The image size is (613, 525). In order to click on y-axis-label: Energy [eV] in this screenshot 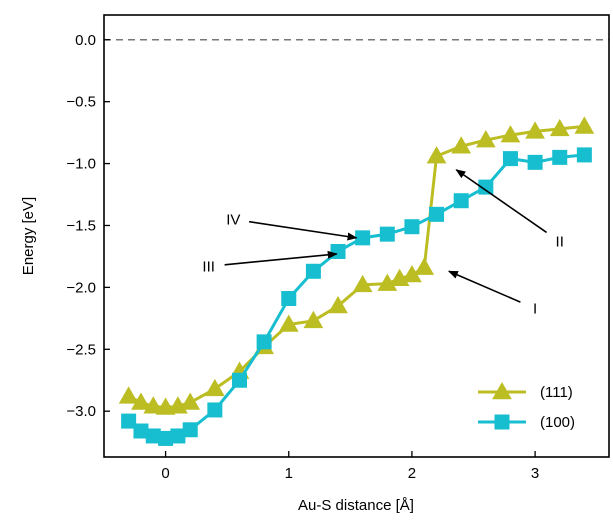, I will do `click(28, 236)`.